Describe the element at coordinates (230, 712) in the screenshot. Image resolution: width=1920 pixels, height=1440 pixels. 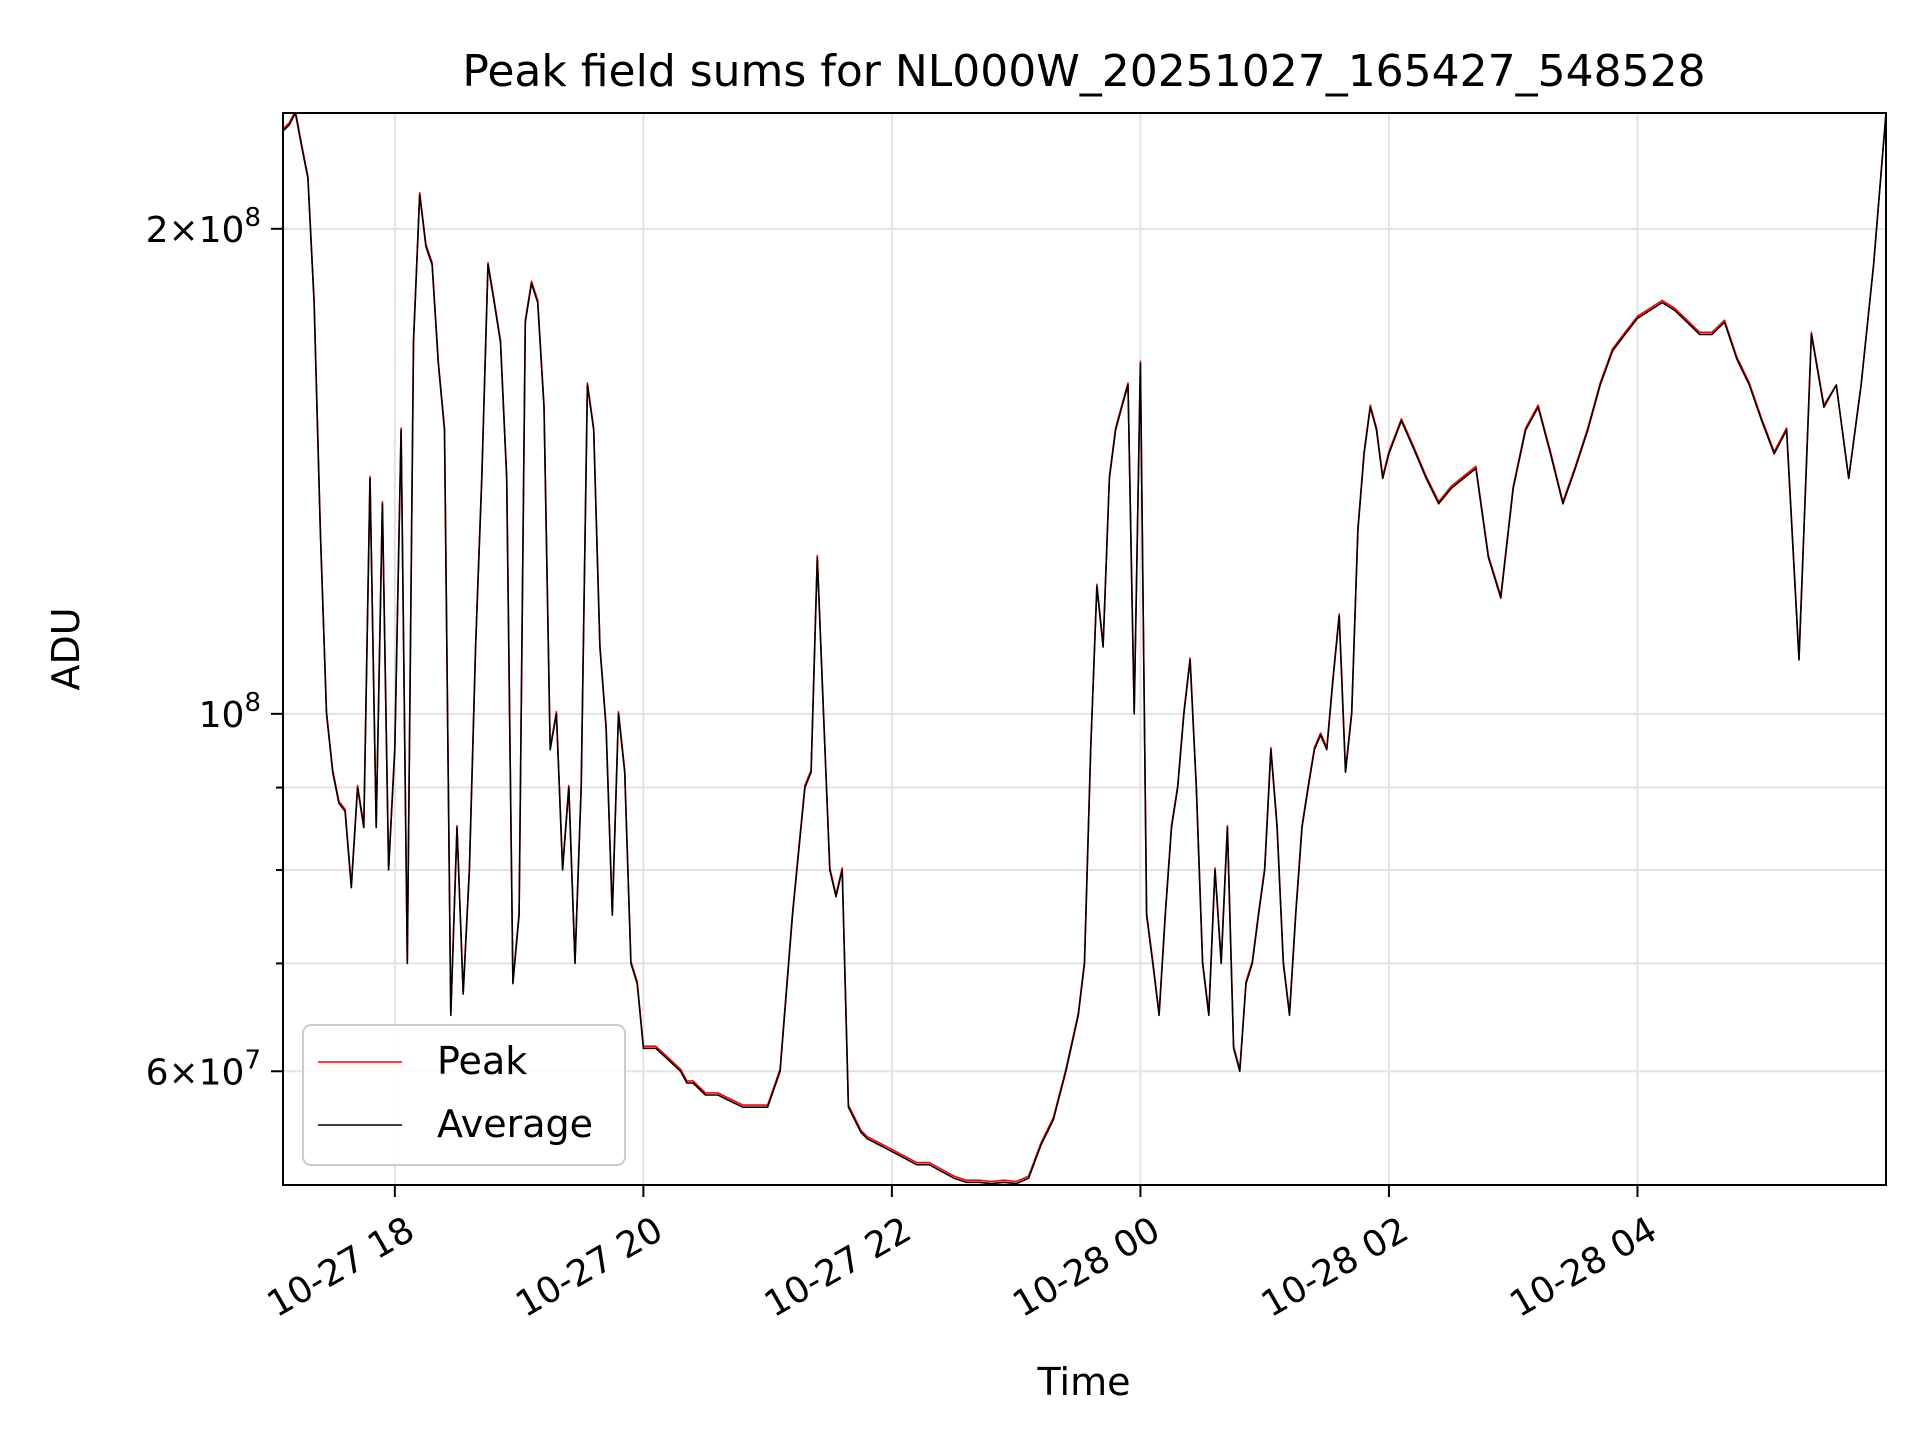
I see `y-tick-label: 108` at that location.